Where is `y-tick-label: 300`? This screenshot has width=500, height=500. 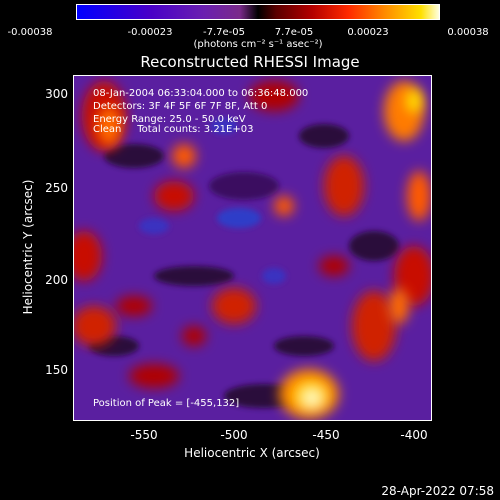 y-tick-label: 300 is located at coordinates (56, 94).